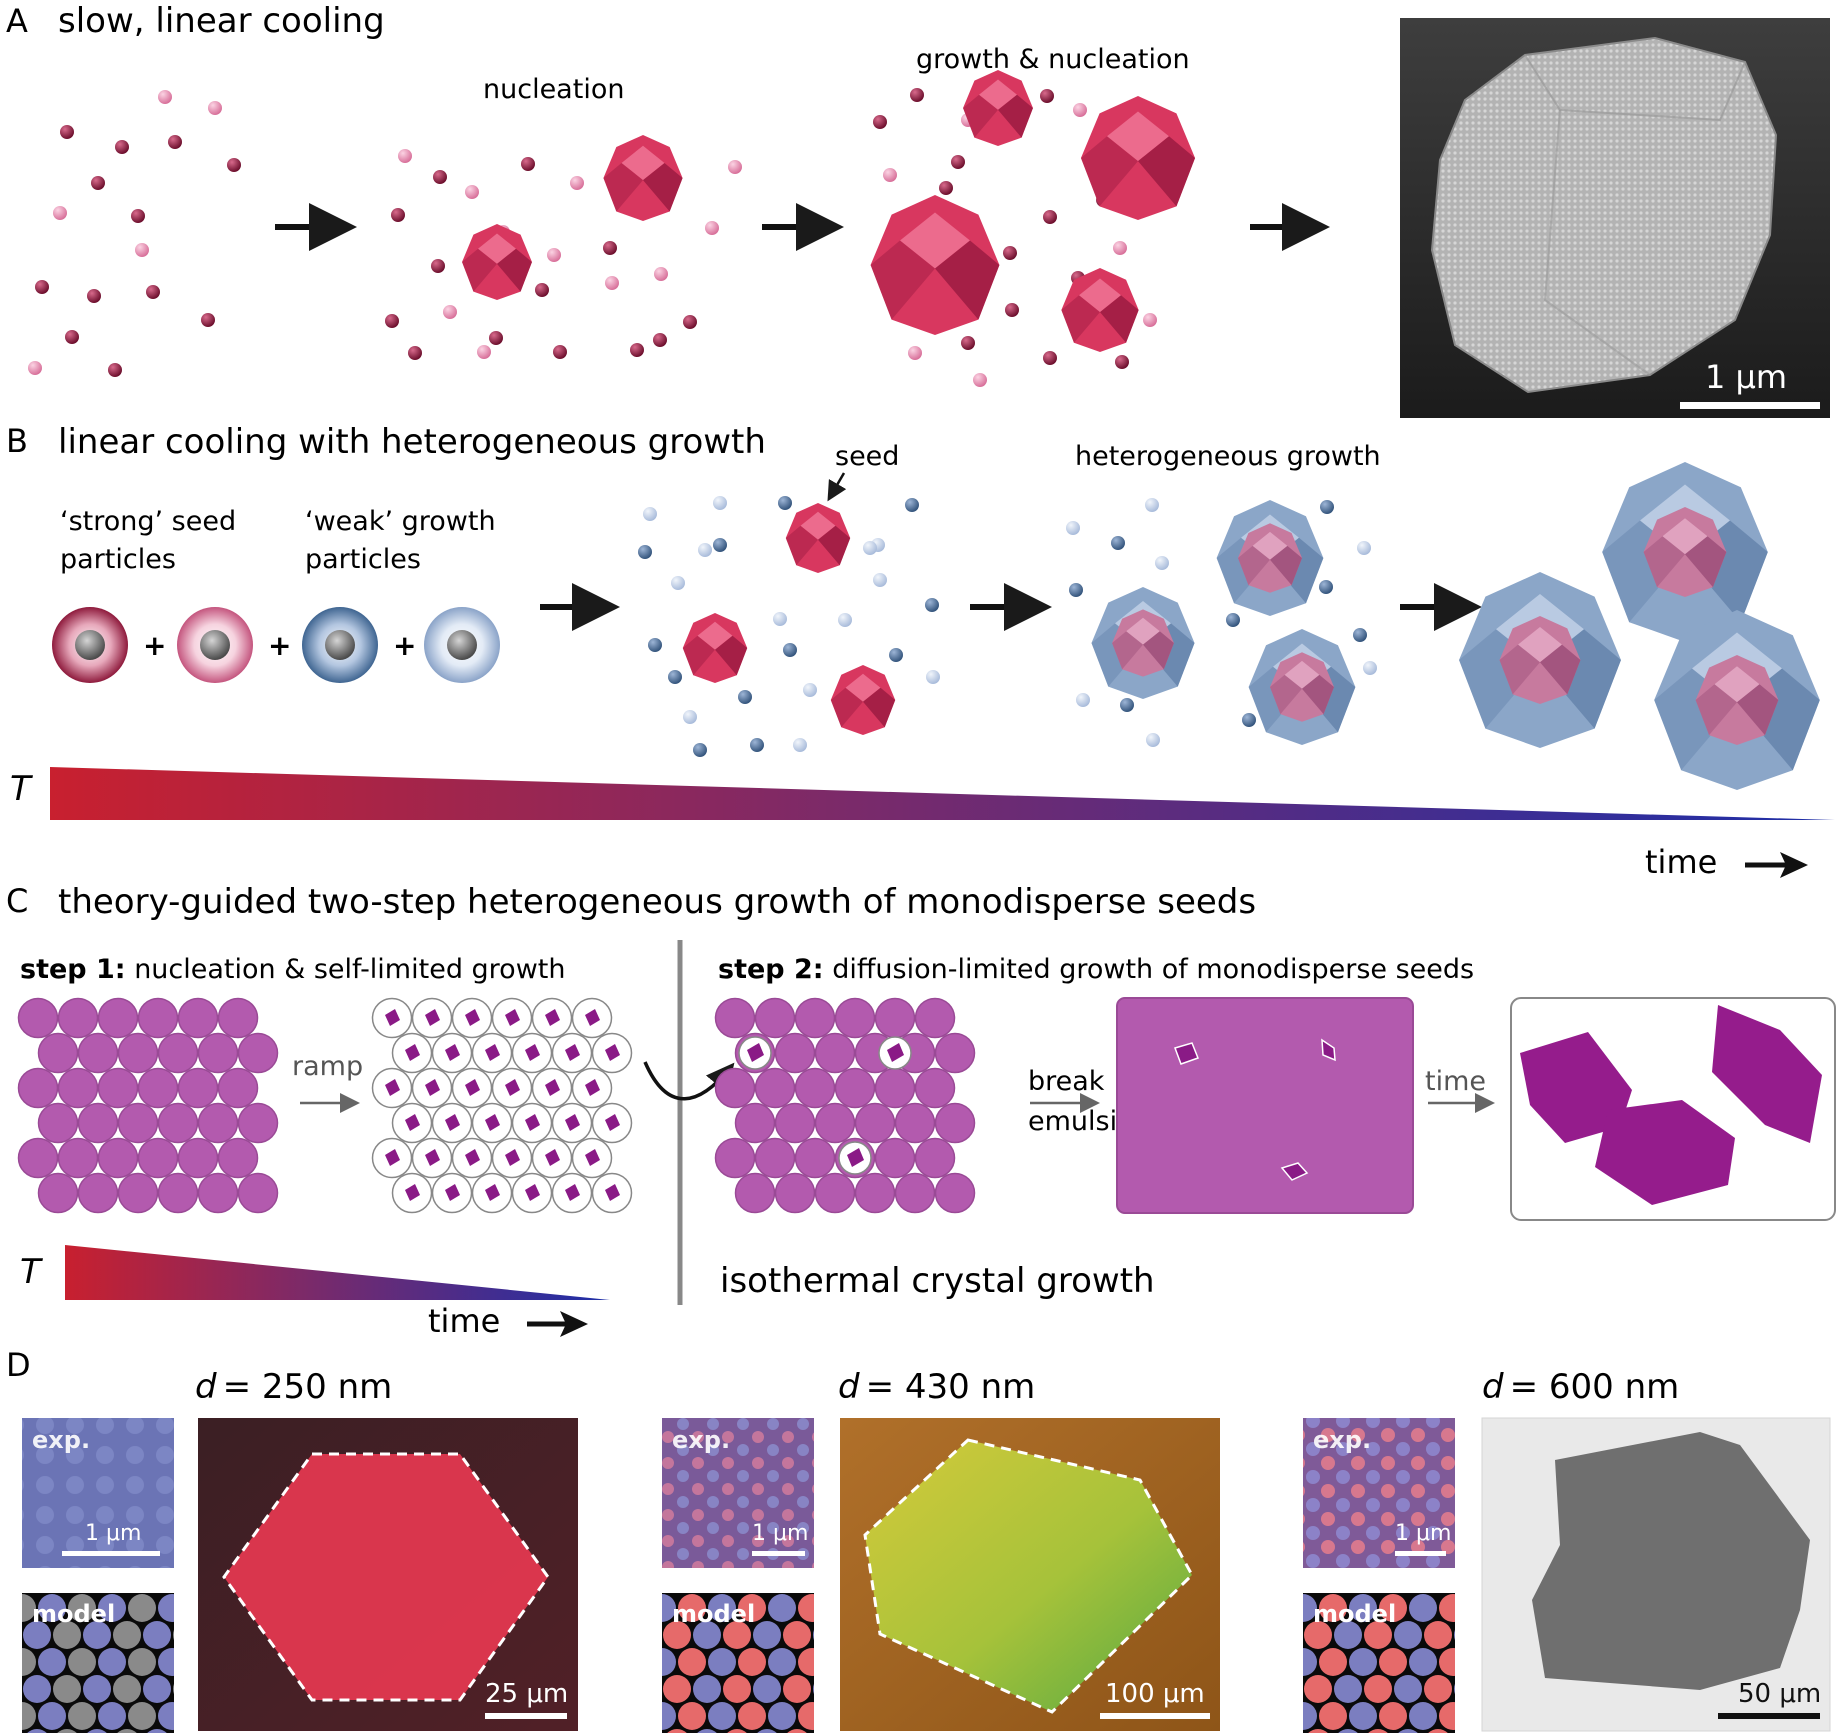  What do you see at coordinates (1665, 1152) in the screenshot?
I see `grown-crystal` at bounding box center [1665, 1152].